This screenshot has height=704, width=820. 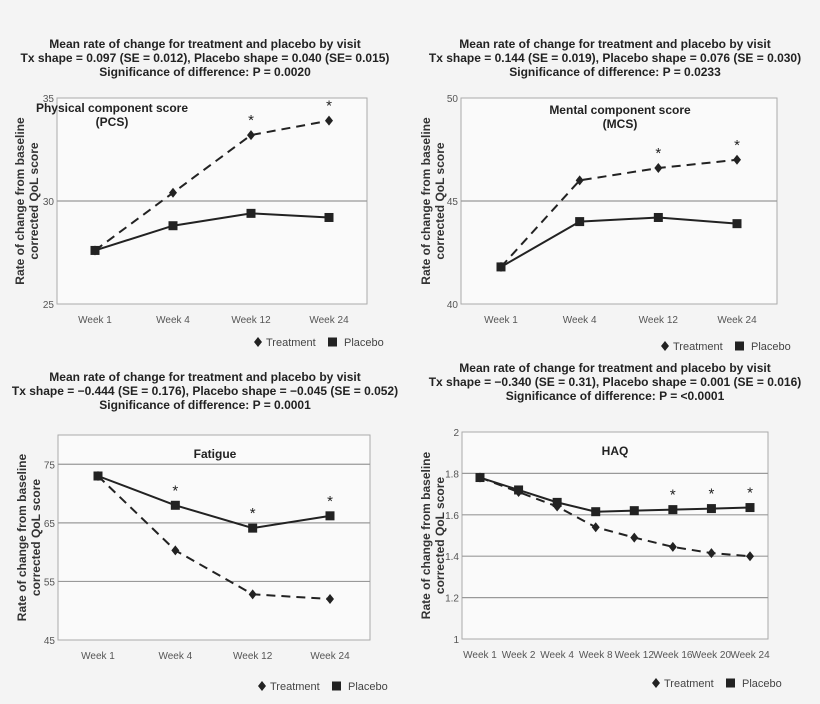 I want to click on chart-title-line: Significance of difference: P = 0.0001, so click(x=205, y=405).